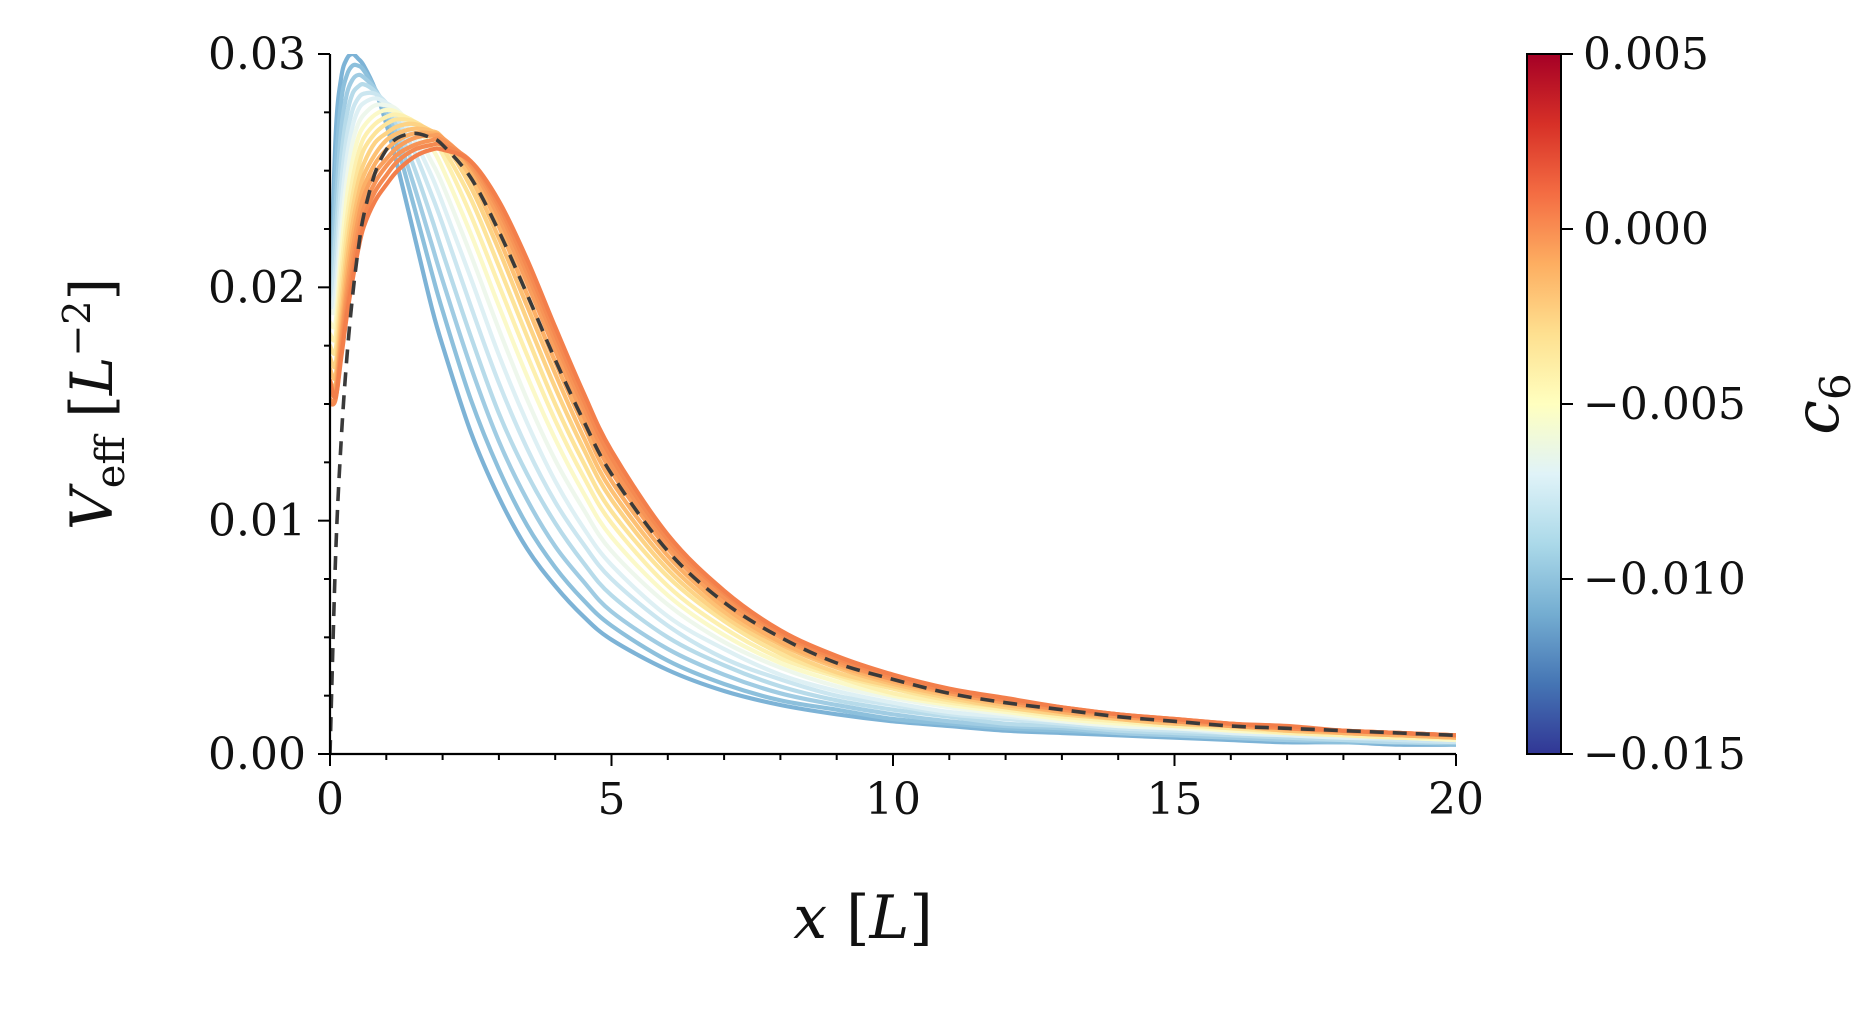 Image resolution: width=1870 pixels, height=1009 pixels. I want to click on x-axis-title: x [L], so click(863, 918).